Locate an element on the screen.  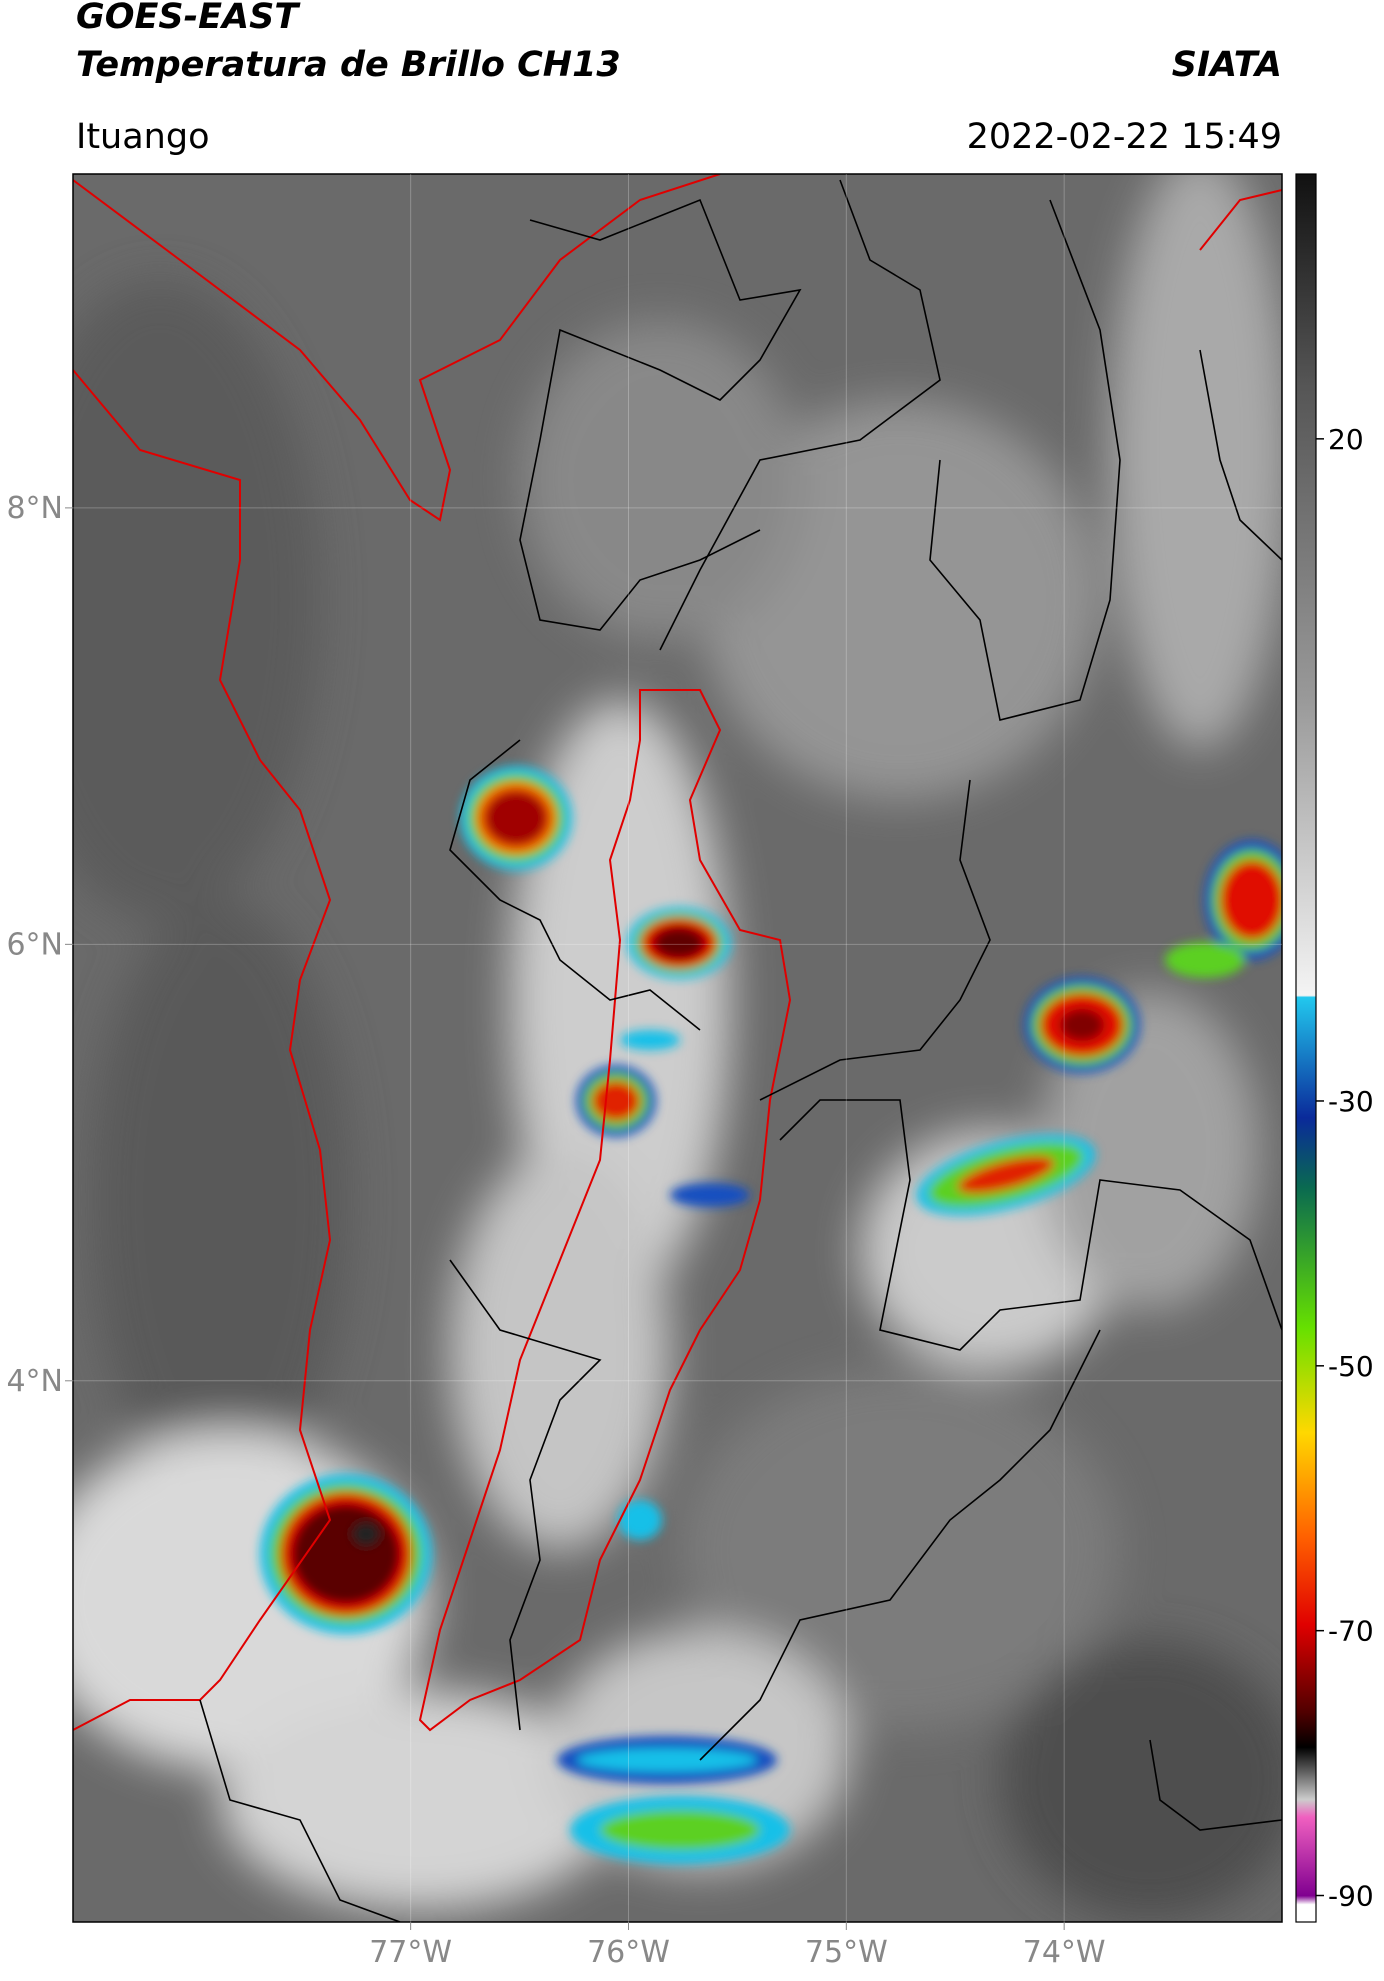
lat-tick-label: 8°N is located at coordinates (34, 508).